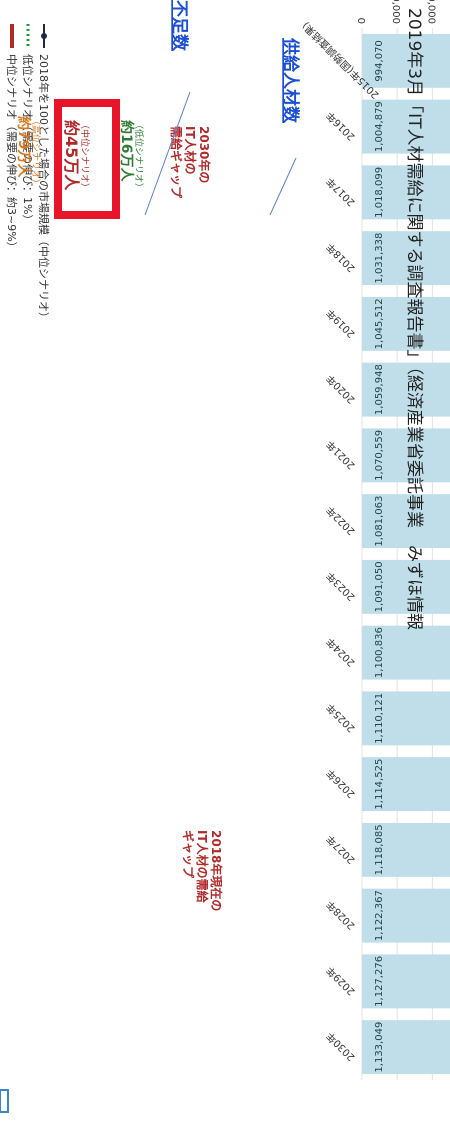  Describe the element at coordinates (379, 389) in the screenshot. I see `supply-value-label: 1,059,948` at that location.